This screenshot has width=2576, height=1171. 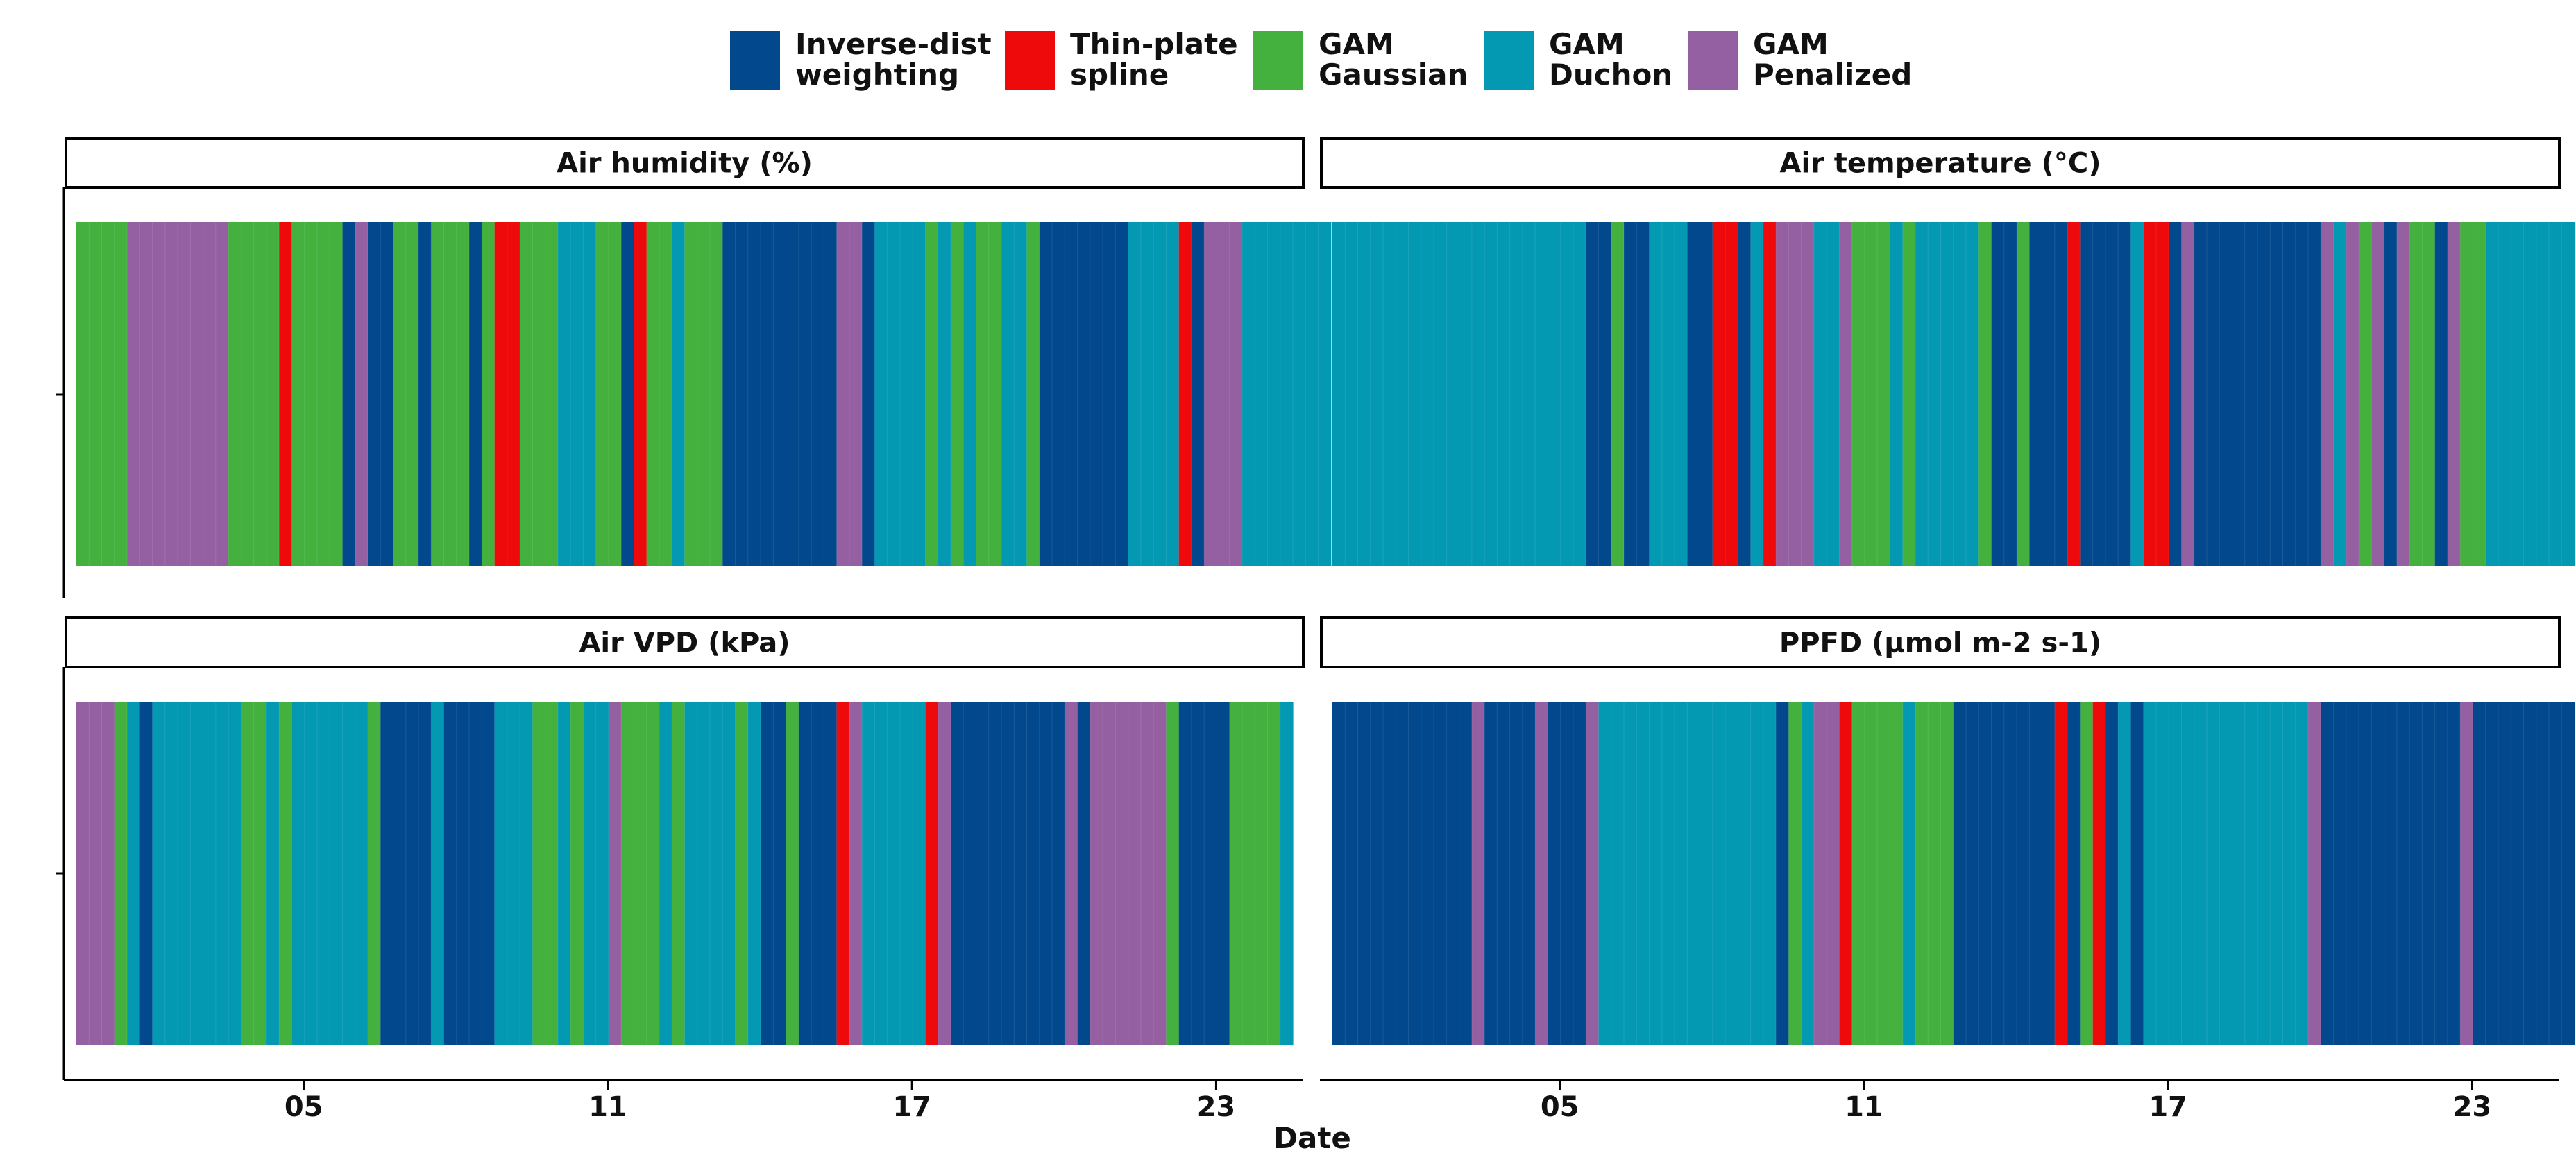 What do you see at coordinates (684, 643) in the screenshot?
I see `facet-title: Air VPD (kPa)` at bounding box center [684, 643].